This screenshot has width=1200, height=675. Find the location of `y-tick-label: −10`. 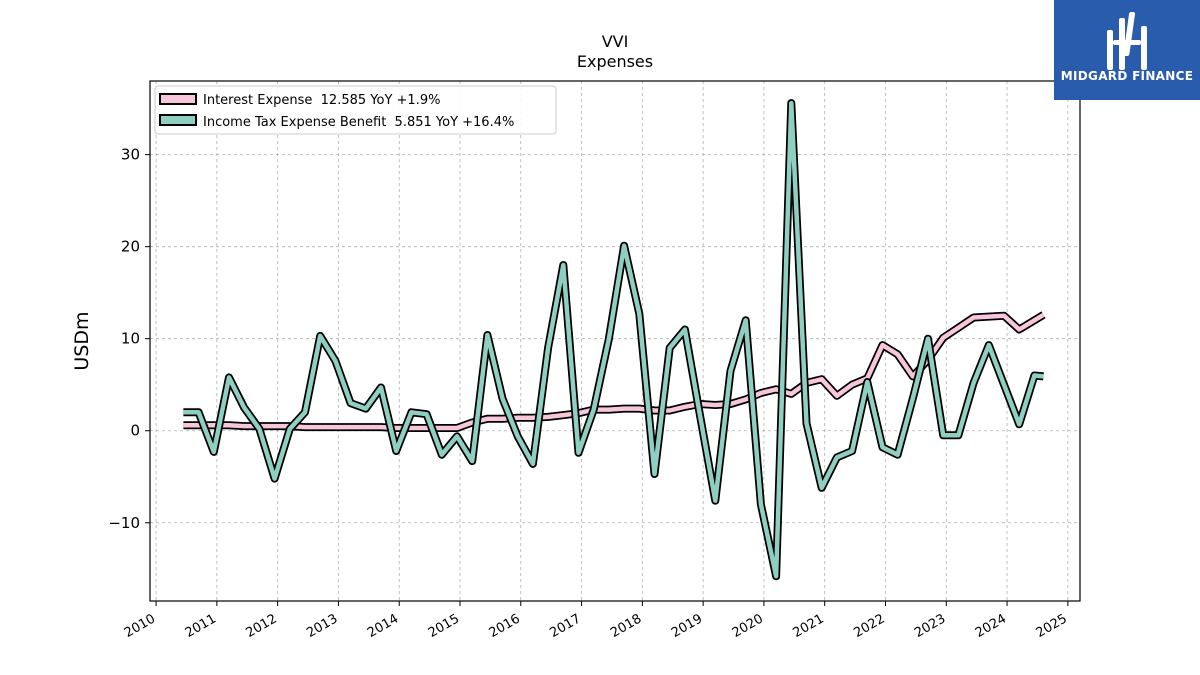

y-tick-label: −10 is located at coordinates (124, 523).